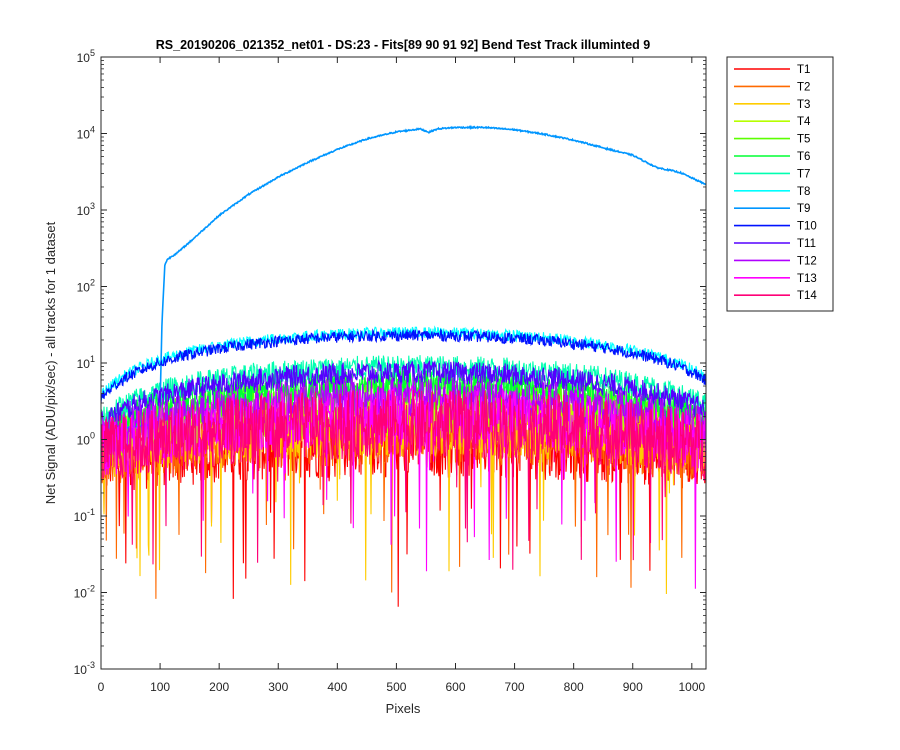 The width and height of the screenshot is (900, 750). What do you see at coordinates (455, 687) in the screenshot?
I see `x-tick-label: 600` at bounding box center [455, 687].